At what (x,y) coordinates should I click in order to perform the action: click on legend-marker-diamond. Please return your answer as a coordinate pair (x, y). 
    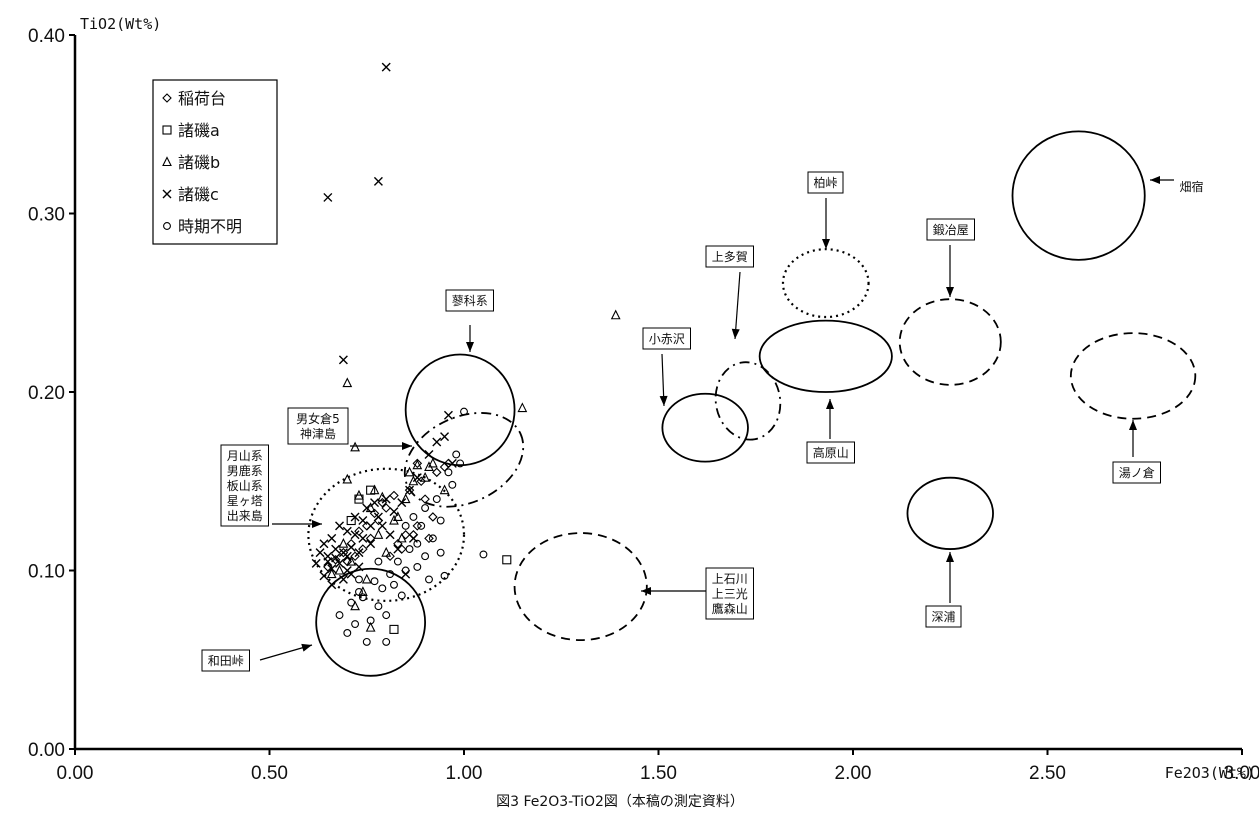
    Looking at the image, I should click on (167, 98).